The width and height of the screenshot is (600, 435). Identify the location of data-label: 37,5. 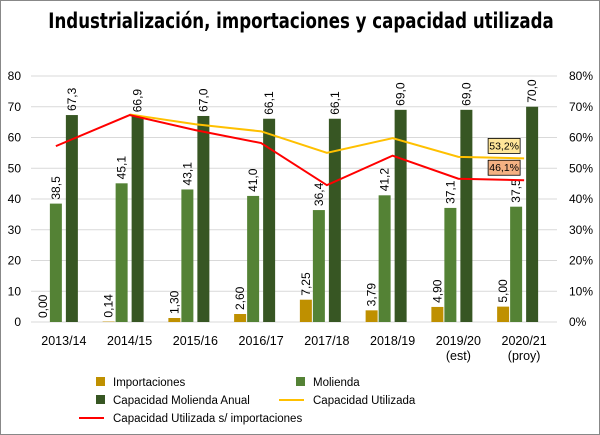
(516, 191).